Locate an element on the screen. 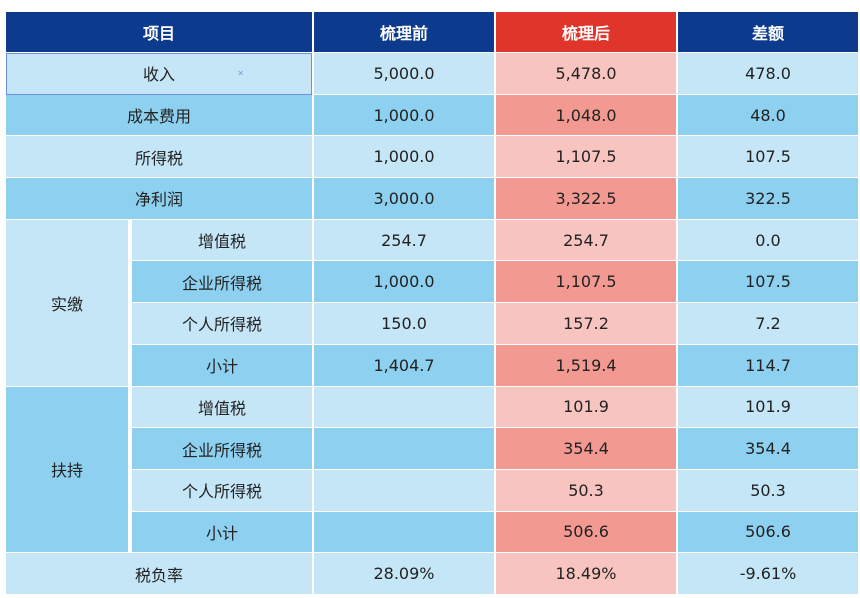  row-label-net-profit: 净利润 is located at coordinates (159, 199).